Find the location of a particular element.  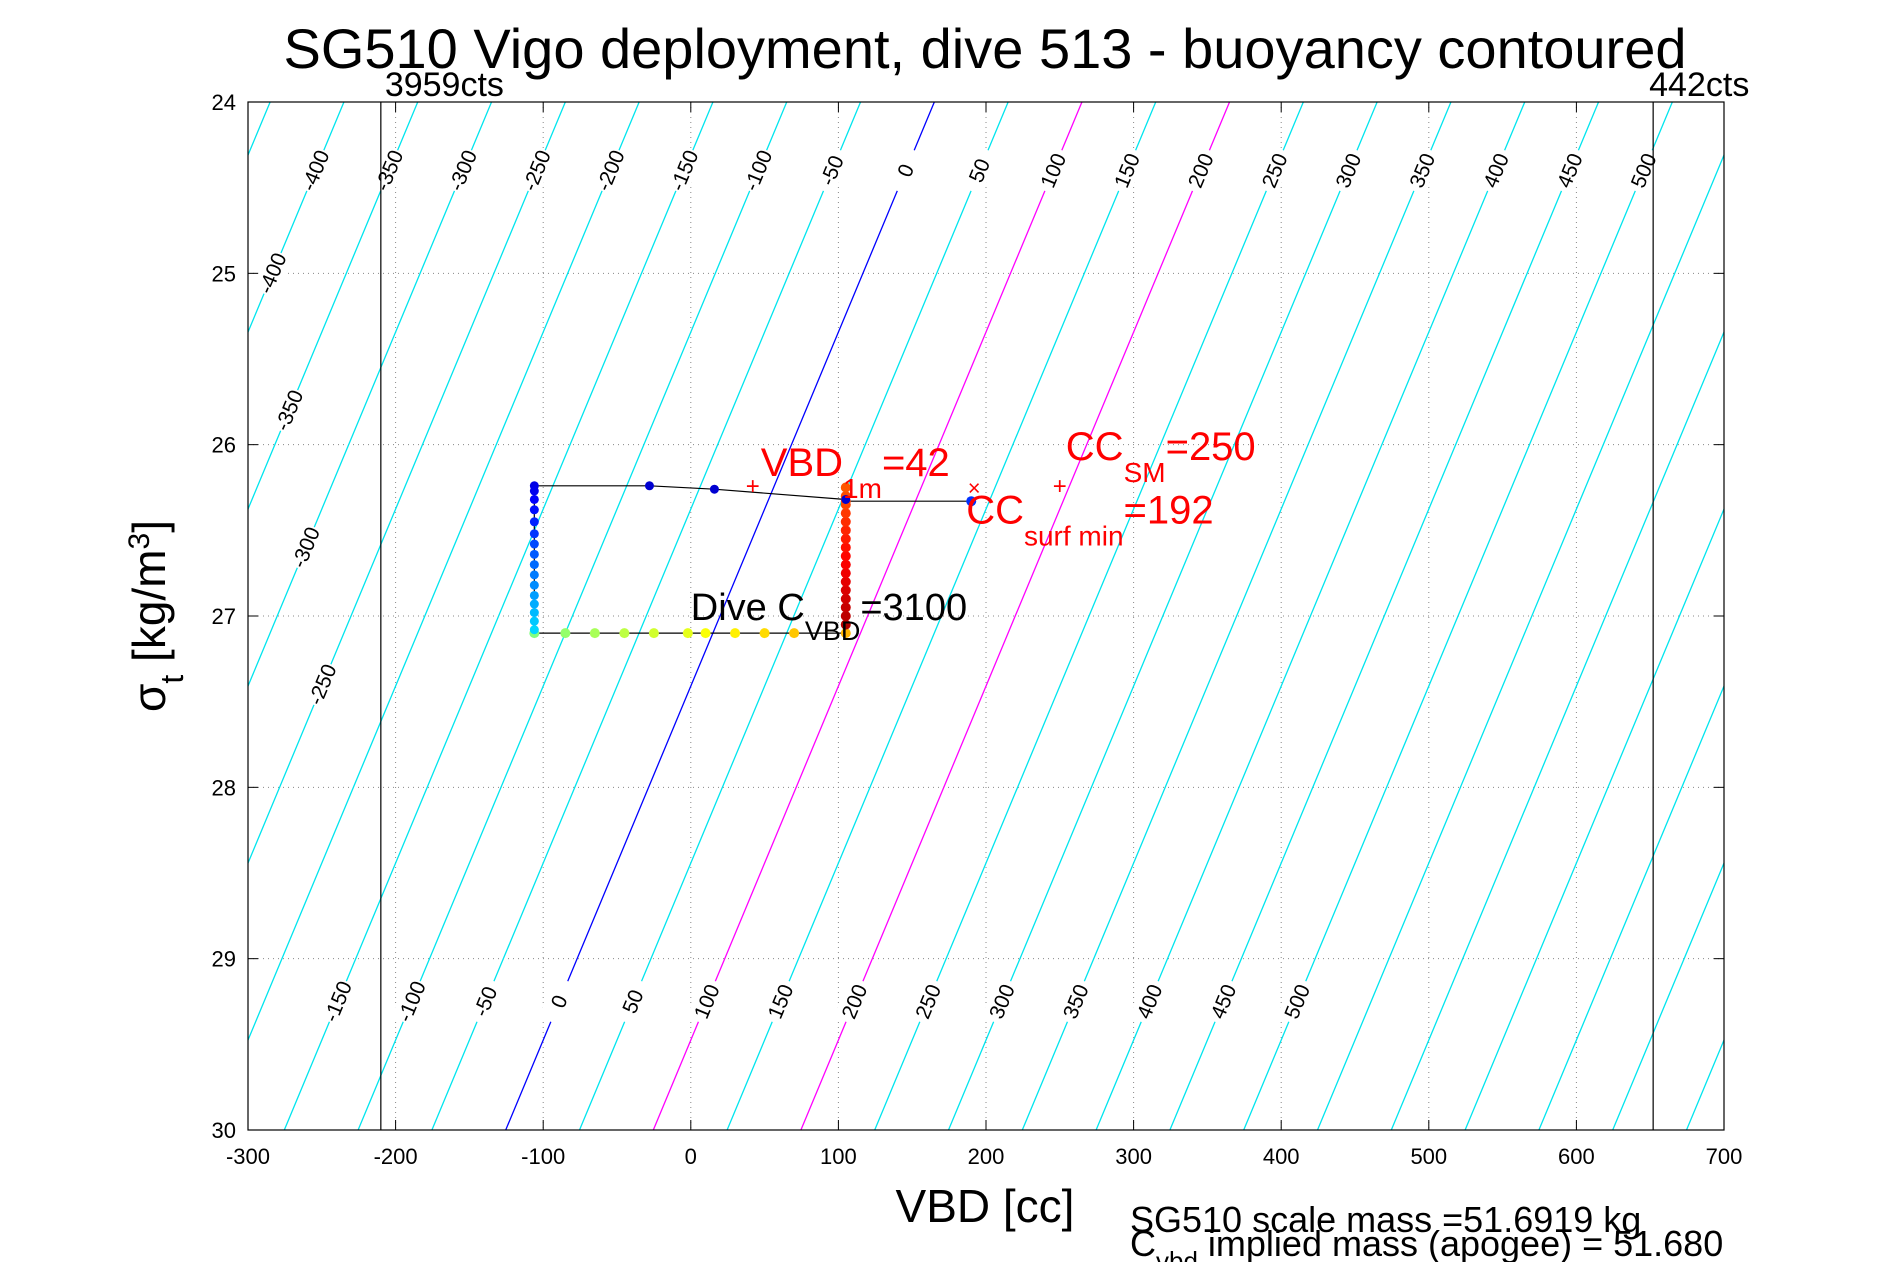

contour-label-top: -400 is located at coordinates (315, 171).